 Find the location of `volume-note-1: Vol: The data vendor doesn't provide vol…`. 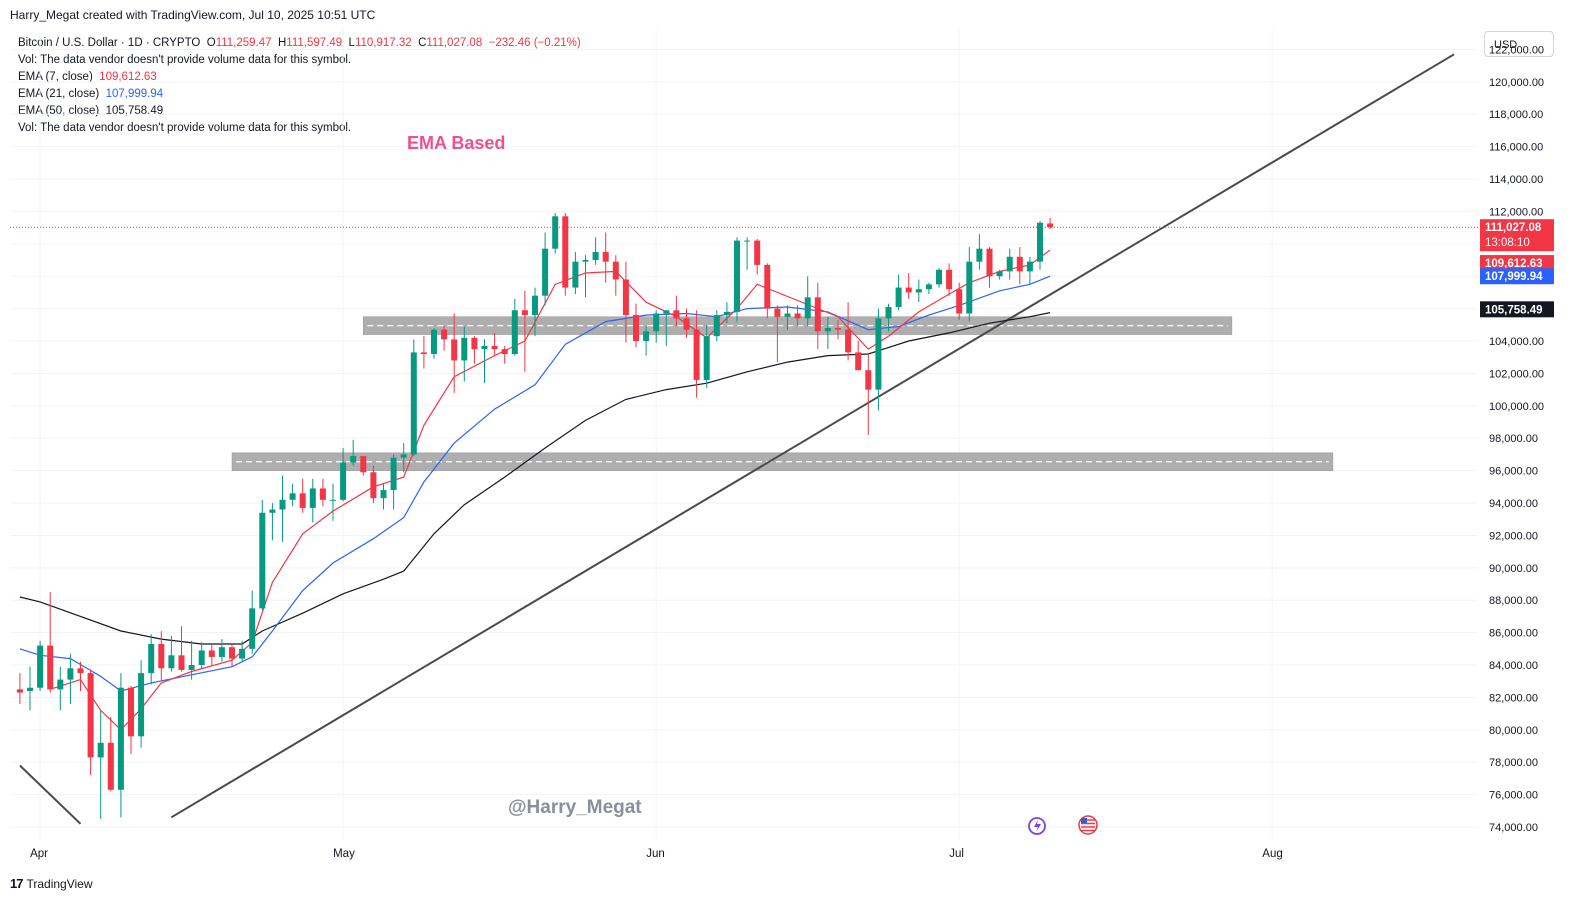

volume-note-1: Vol: The data vendor doesn't provide vol… is located at coordinates (185, 60).